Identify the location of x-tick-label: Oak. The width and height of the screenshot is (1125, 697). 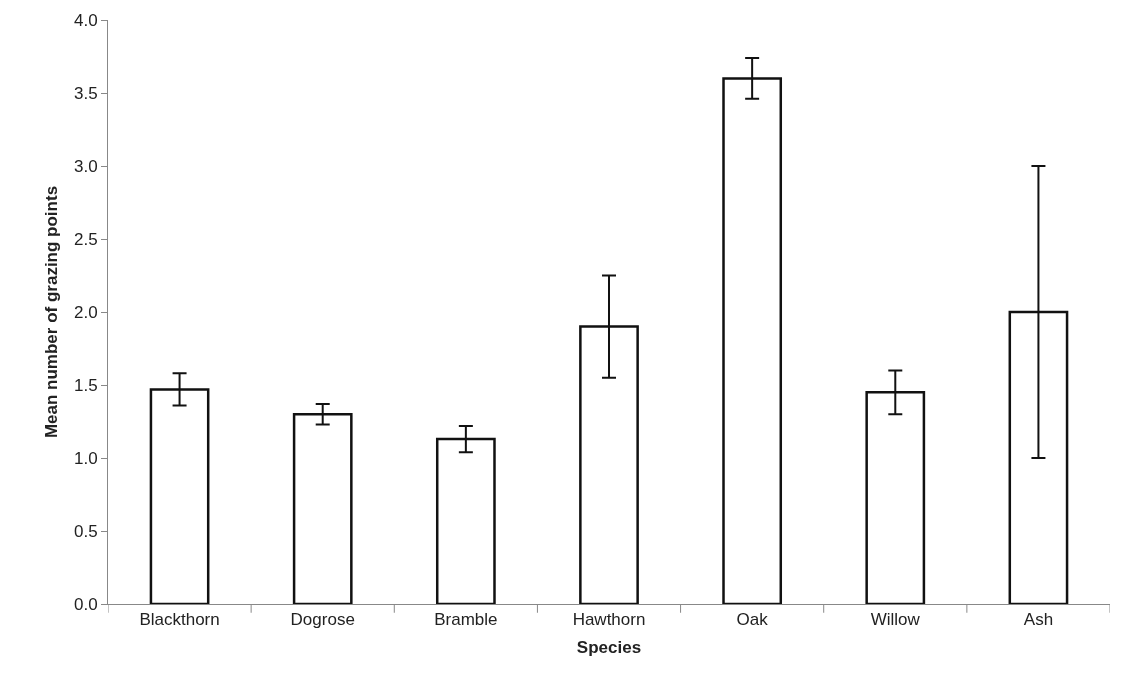
(752, 620).